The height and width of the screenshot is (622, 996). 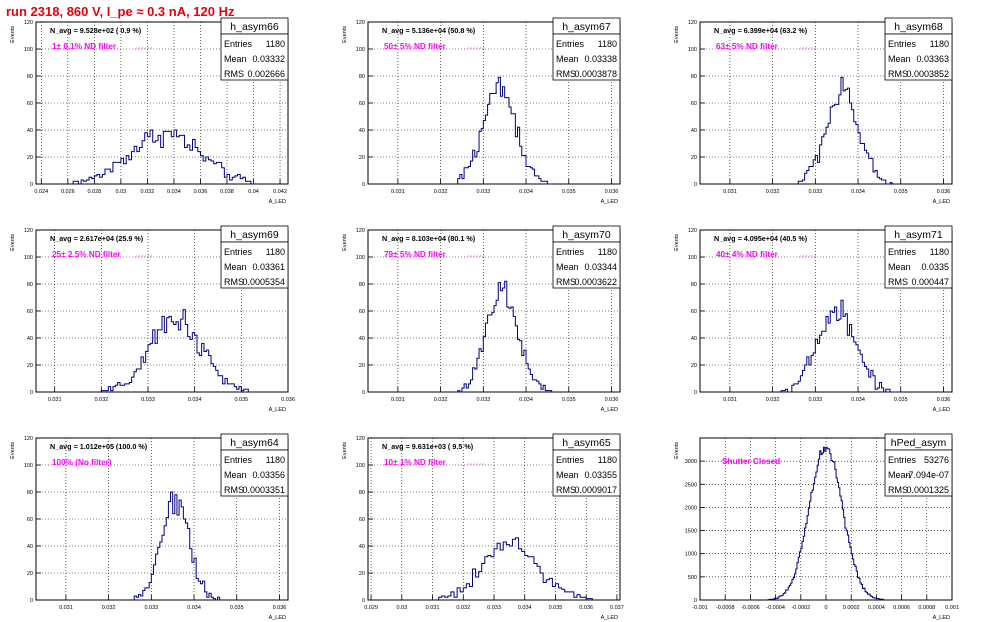 I want to click on stats-value-mean: 0.03332, so click(x=268, y=59).